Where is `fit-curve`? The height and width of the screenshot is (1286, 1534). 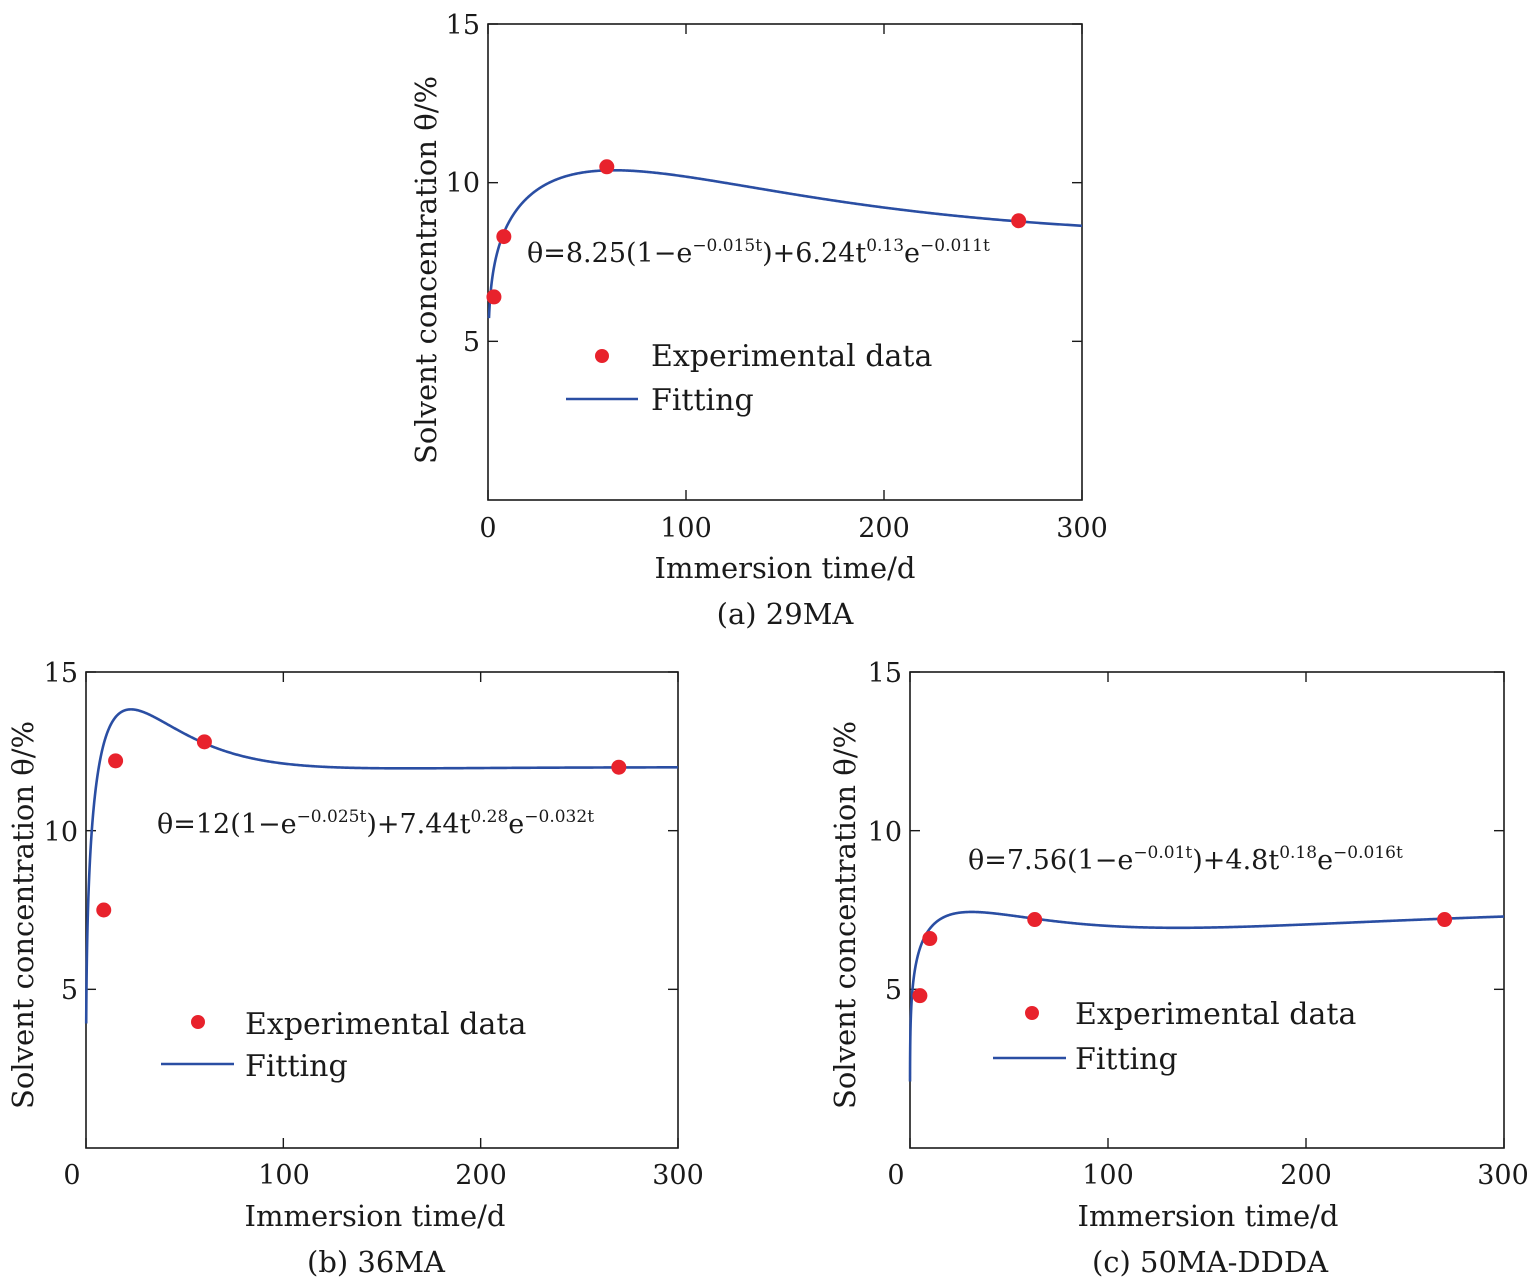
fit-curve is located at coordinates (381, 866).